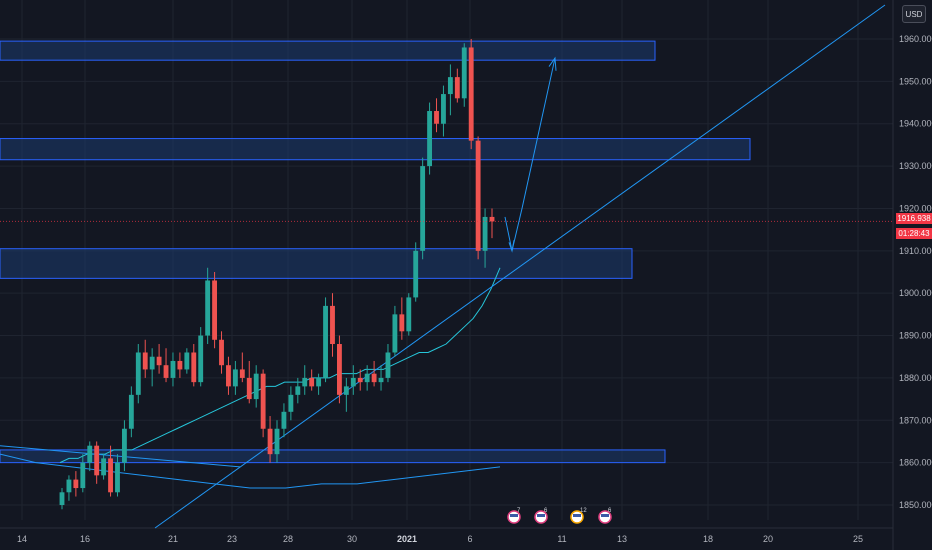 The height and width of the screenshot is (550, 932). What do you see at coordinates (530, 154) in the screenshot?
I see `projection-arrow` at bounding box center [530, 154].